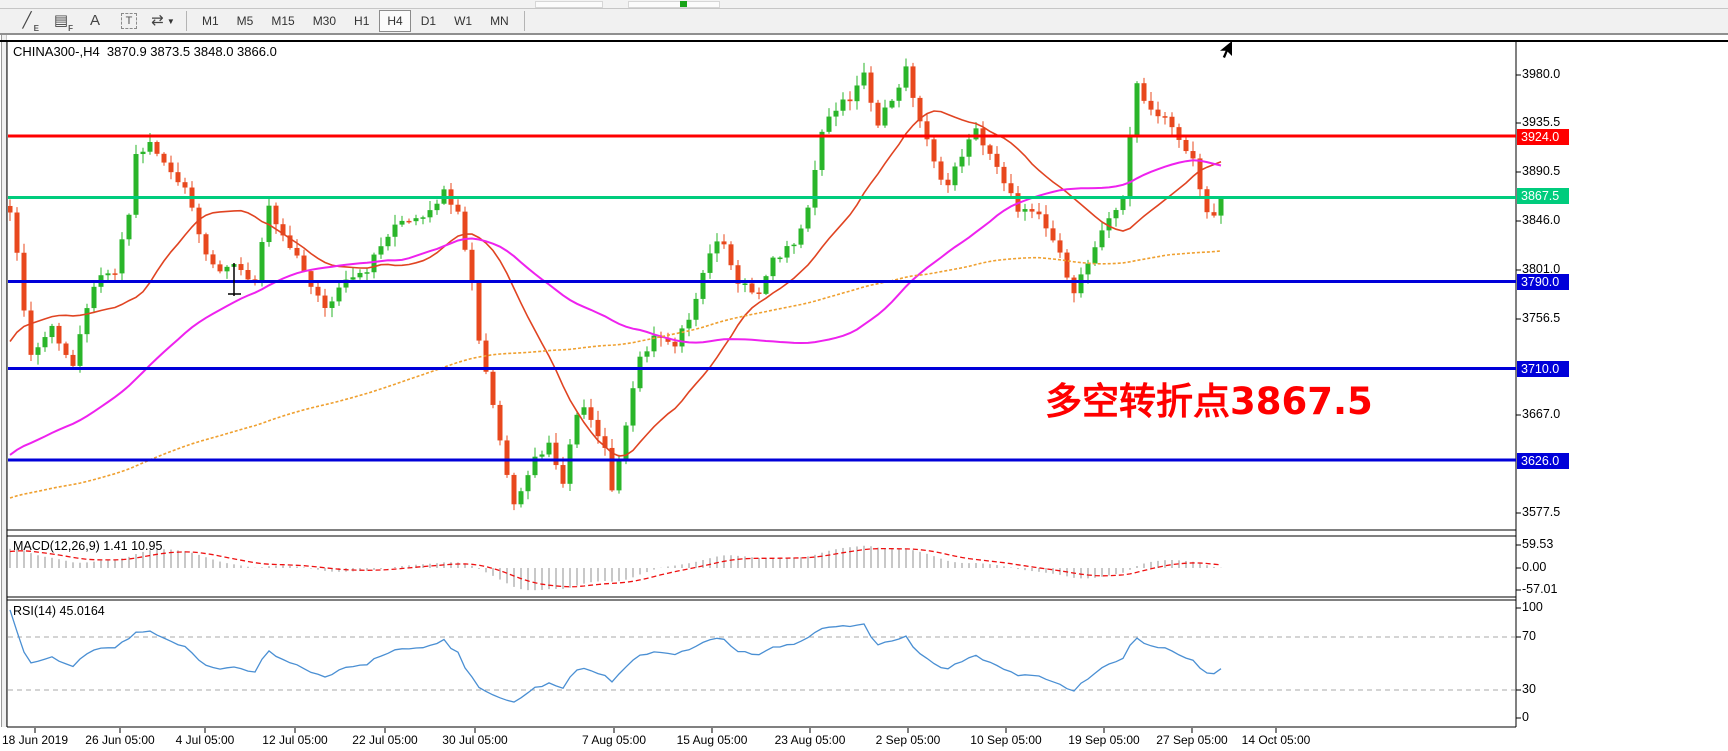  What do you see at coordinates (864, 22) in the screenshot?
I see `toolbar: ╱ E ▤ F A T ⇄ ▼ M1 M5 M15 M30 H1 H4 D1 W1 MN` at bounding box center [864, 22].